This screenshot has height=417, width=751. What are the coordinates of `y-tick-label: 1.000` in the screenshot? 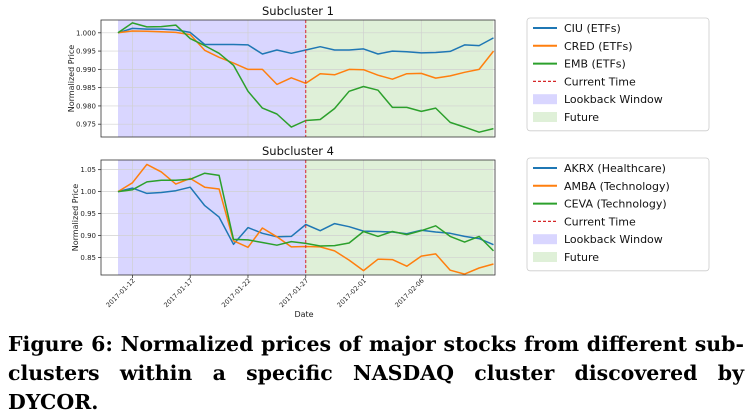 It's located at (86, 33).